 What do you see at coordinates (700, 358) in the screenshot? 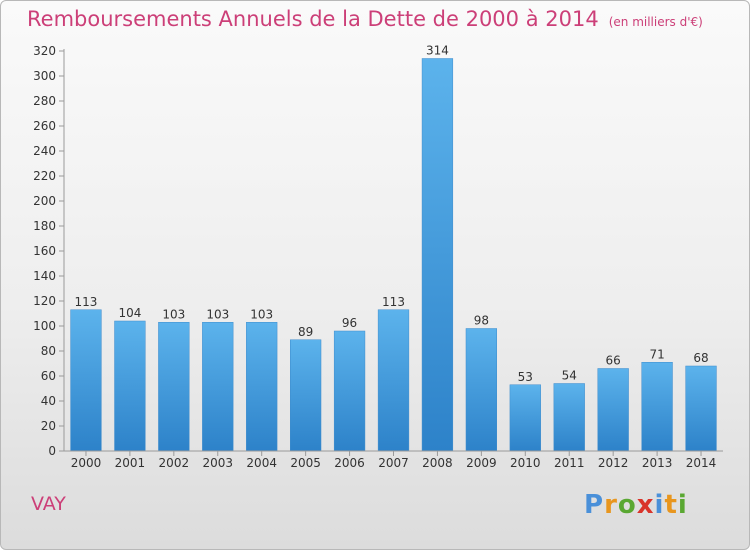
I see `bar-value-label: 68` at bounding box center [700, 358].